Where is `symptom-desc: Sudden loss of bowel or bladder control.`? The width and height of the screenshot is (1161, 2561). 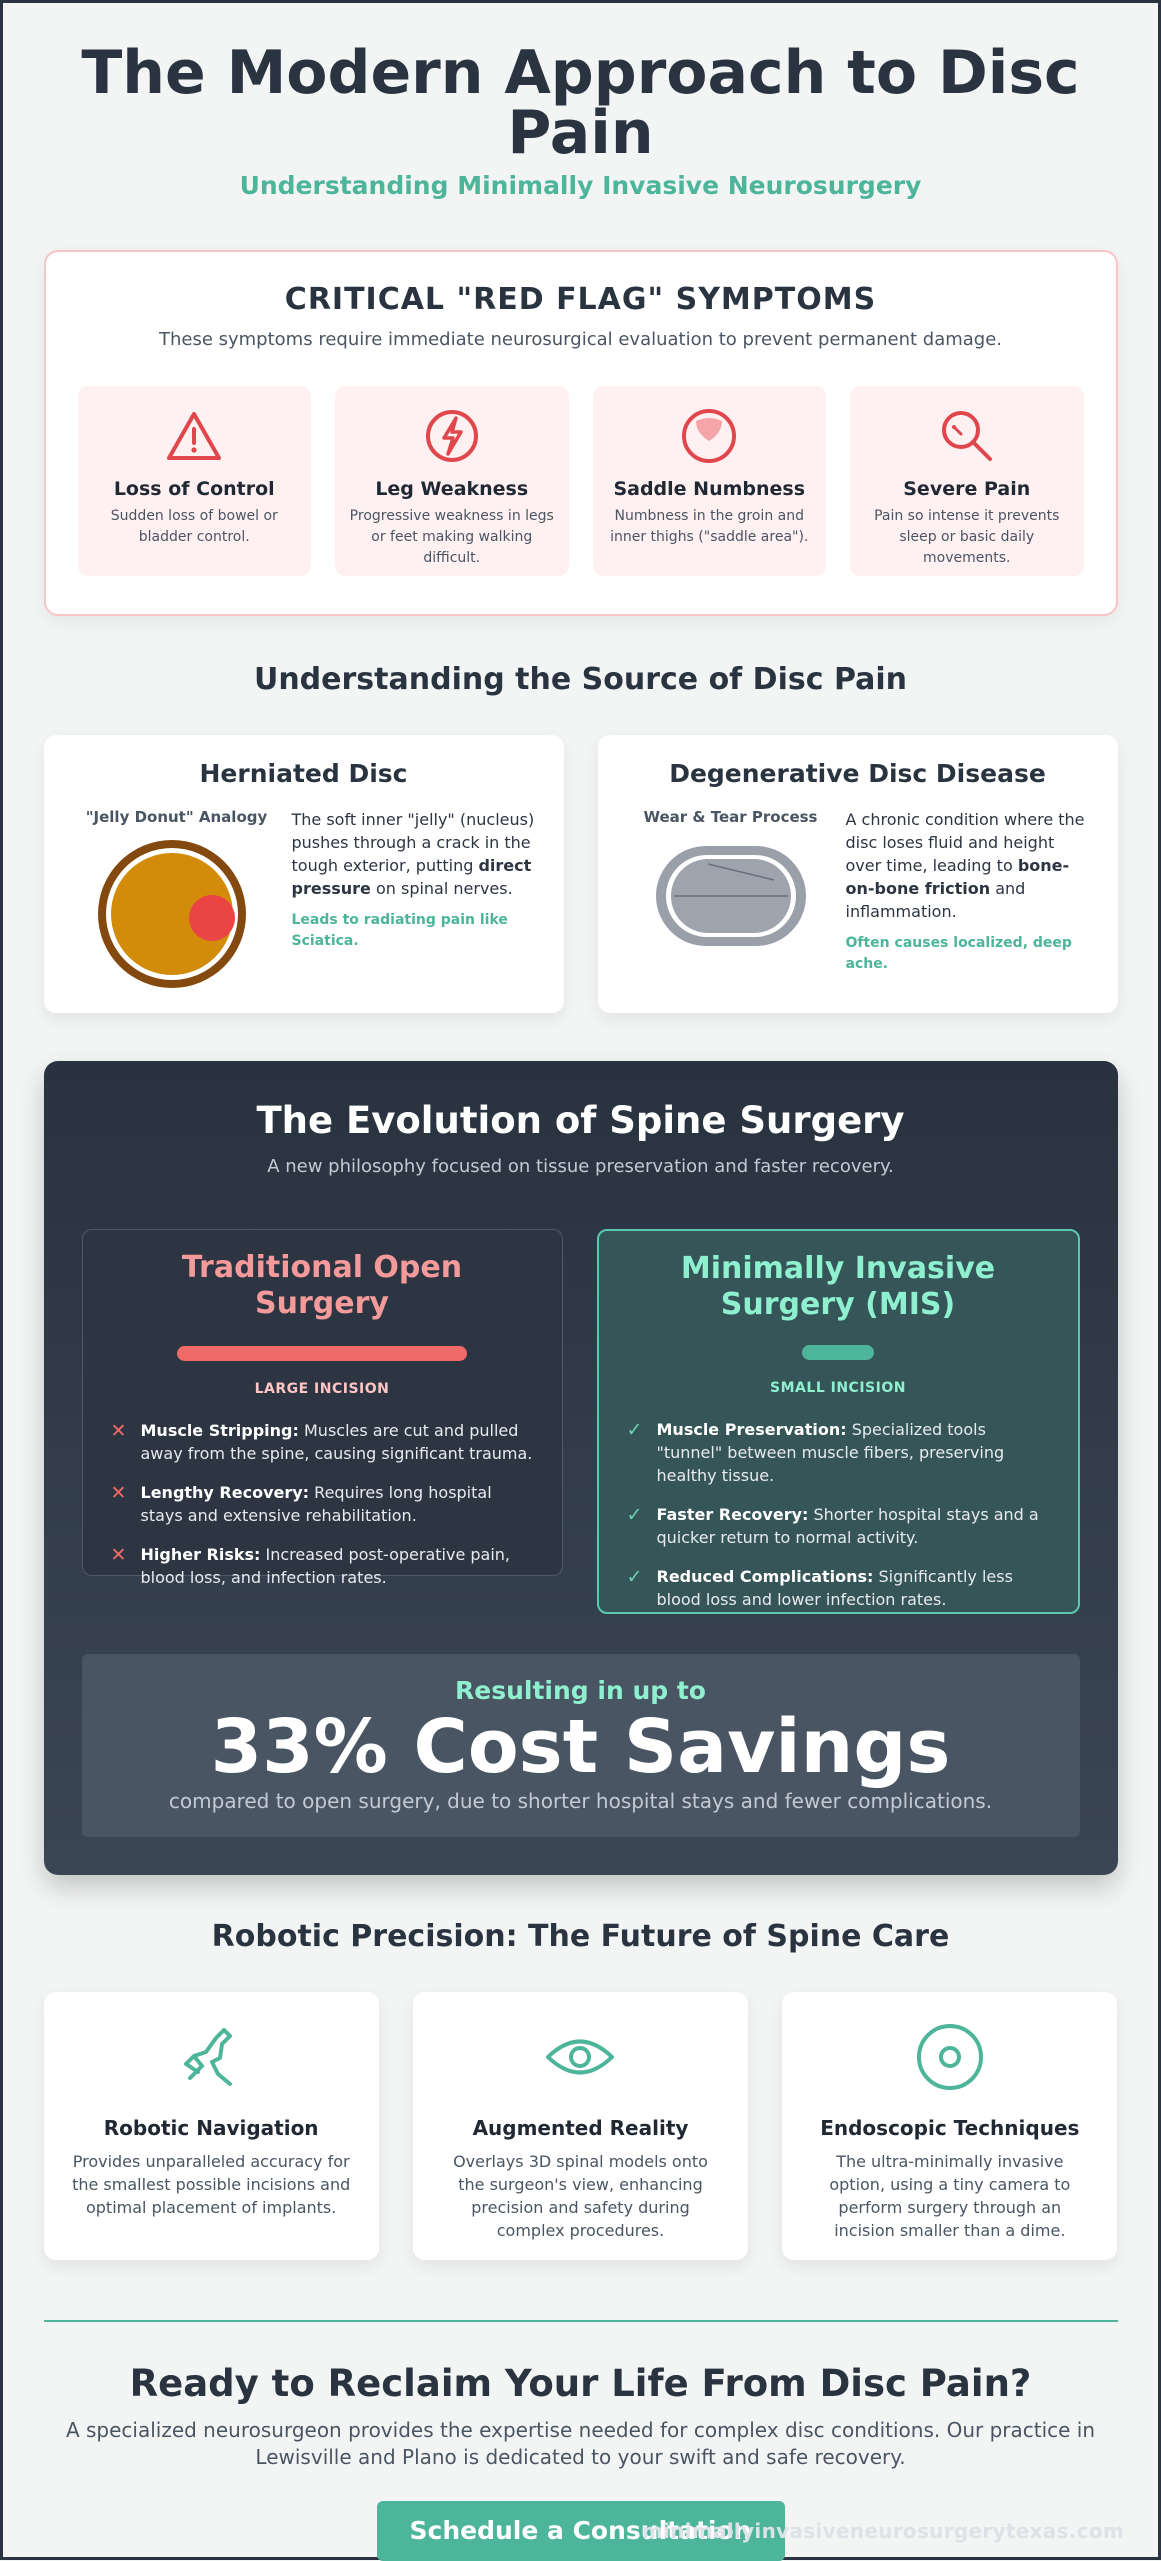
symptom-desc: Sudden loss of bowel or bladder control. is located at coordinates (194, 526).